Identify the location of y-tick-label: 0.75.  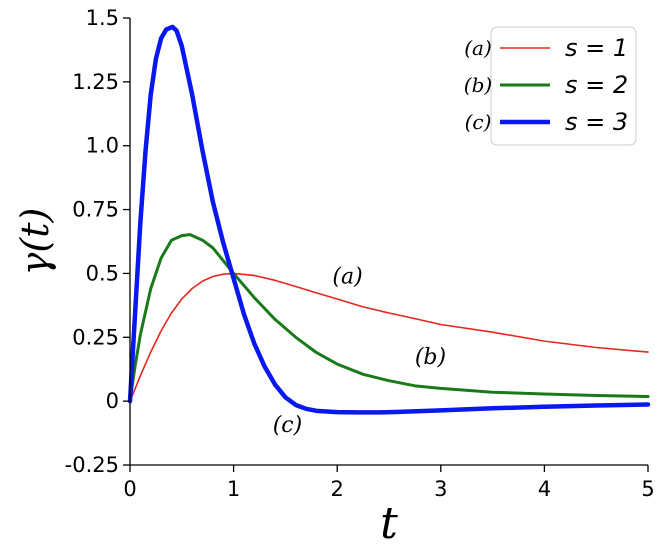
(95, 210).